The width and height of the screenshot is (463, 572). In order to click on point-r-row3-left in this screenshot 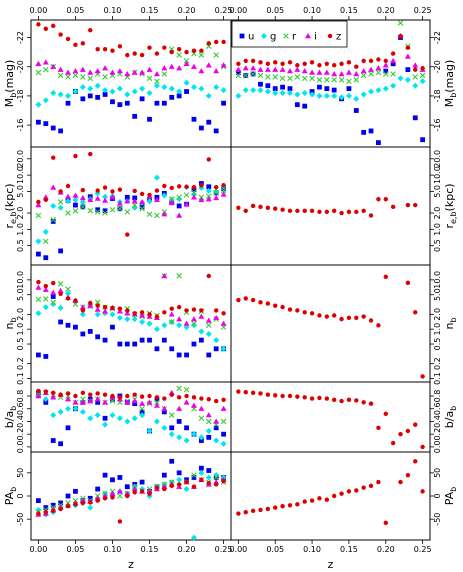, I will do `click(60, 284)`.